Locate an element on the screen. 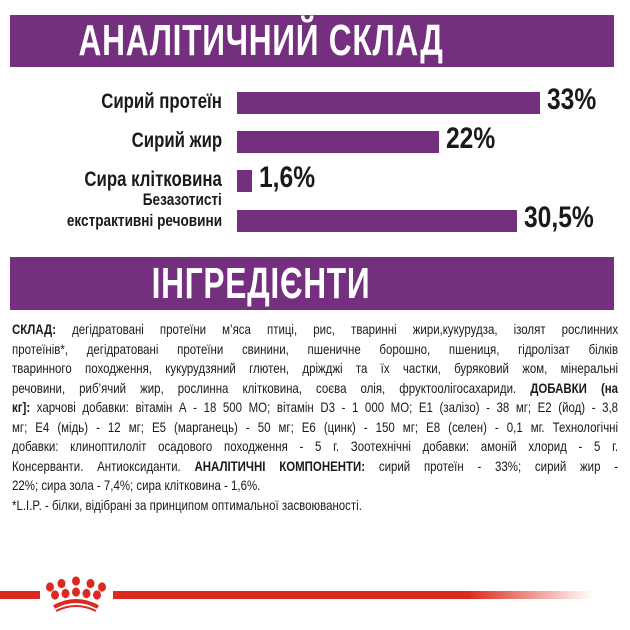 The width and height of the screenshot is (630, 630). bar-value-label: 22% is located at coordinates (470, 138).